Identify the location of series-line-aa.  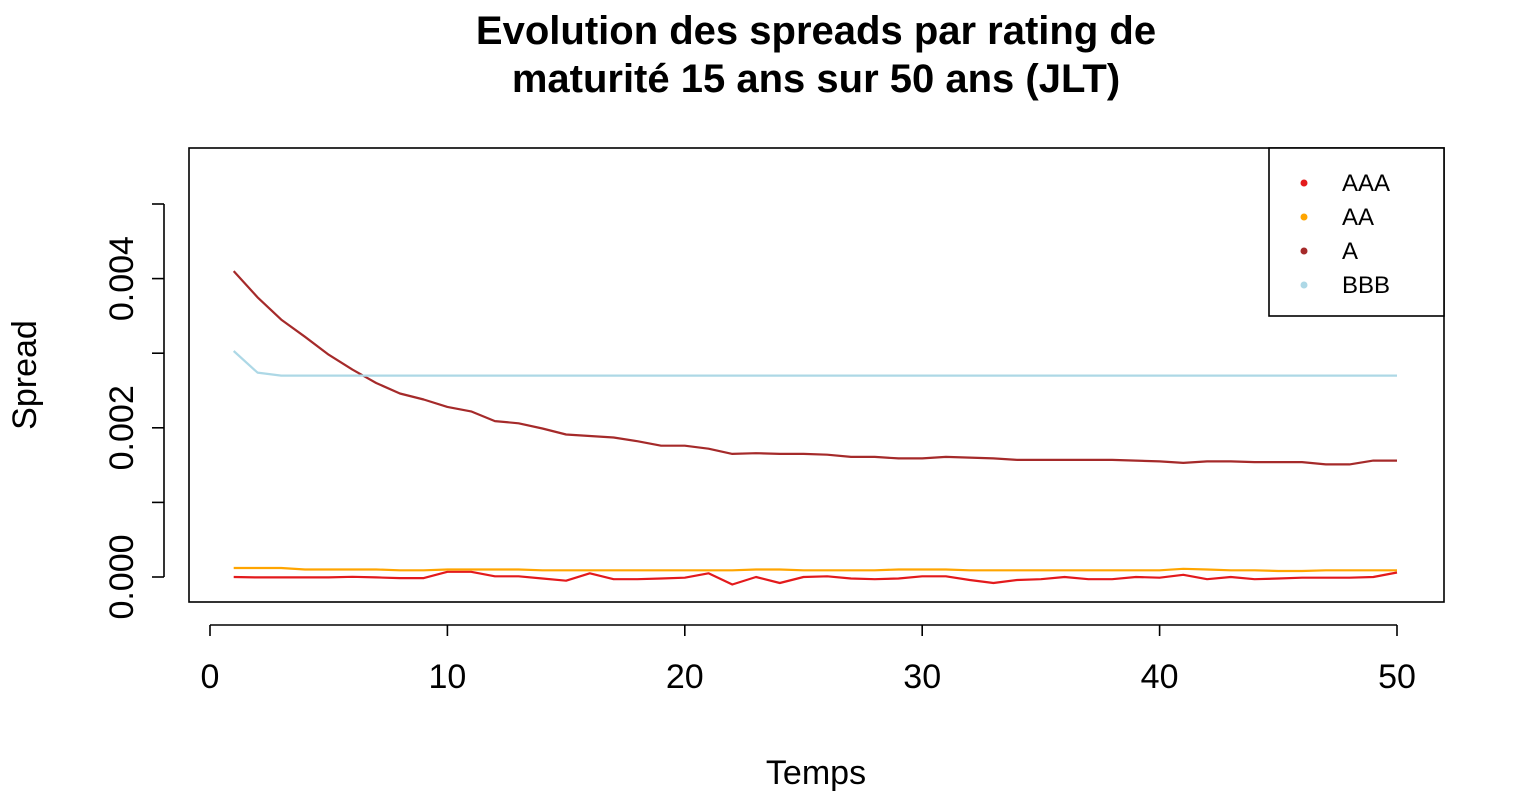
(815, 569).